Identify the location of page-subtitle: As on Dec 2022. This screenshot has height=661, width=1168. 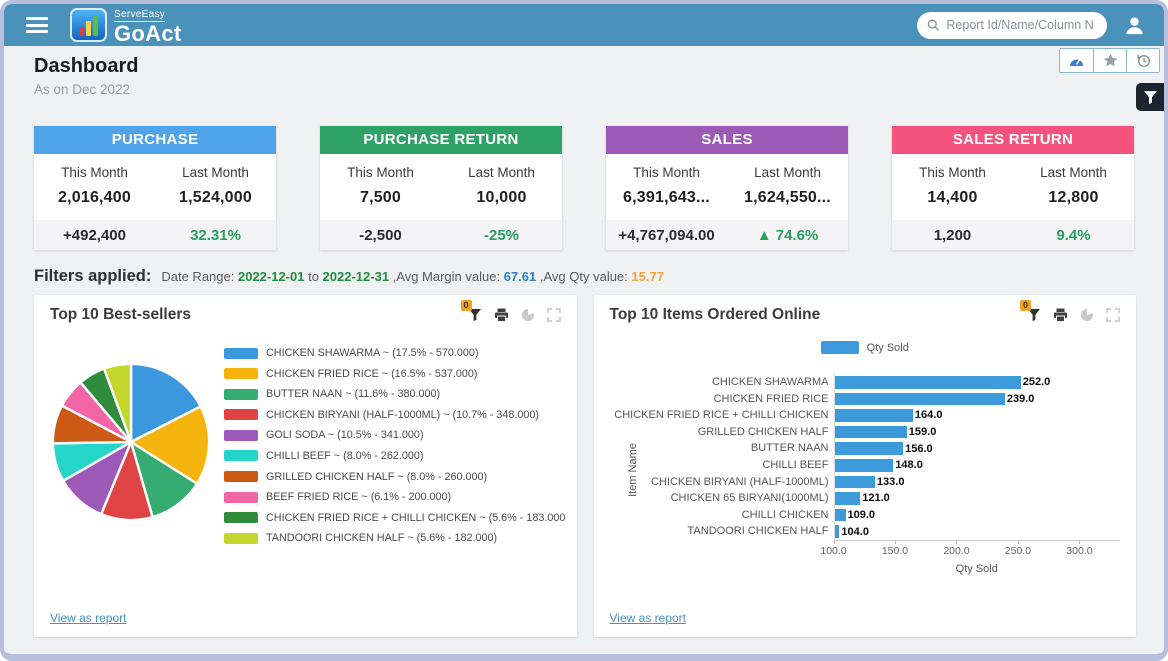
(82, 89).